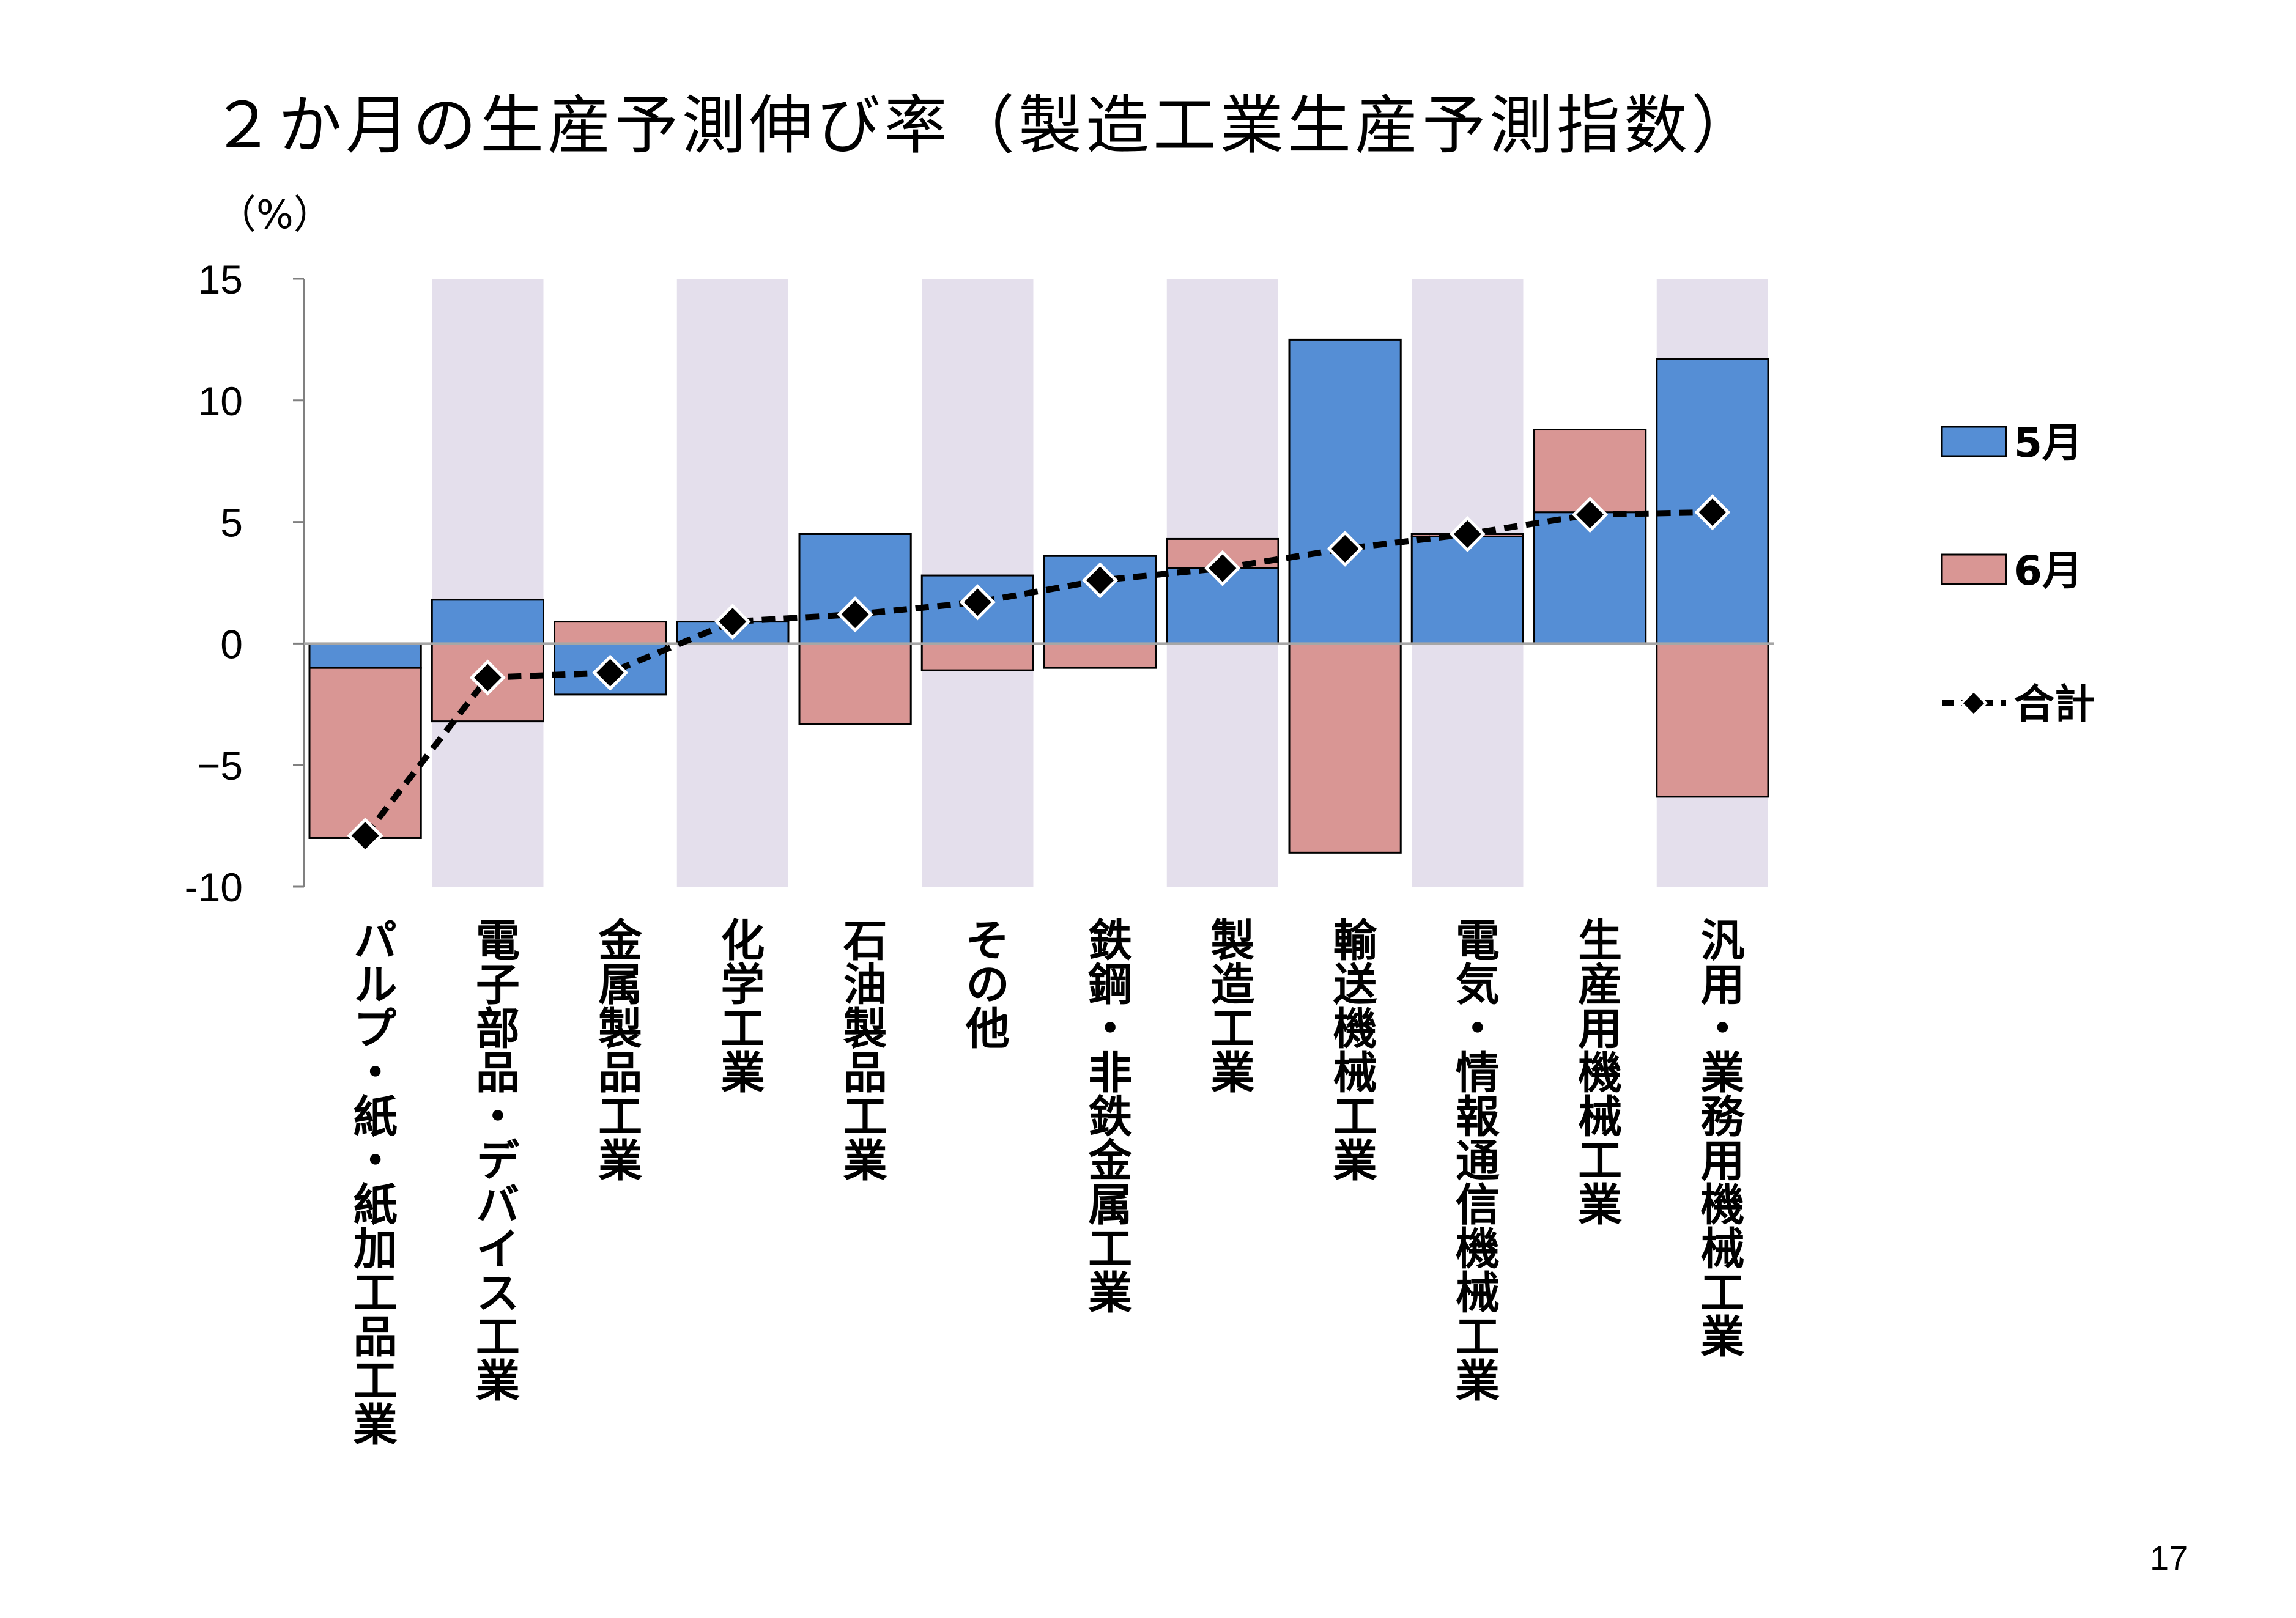  What do you see at coordinates (1974, 441) in the screenshot?
I see `legend-swatch-may` at bounding box center [1974, 441].